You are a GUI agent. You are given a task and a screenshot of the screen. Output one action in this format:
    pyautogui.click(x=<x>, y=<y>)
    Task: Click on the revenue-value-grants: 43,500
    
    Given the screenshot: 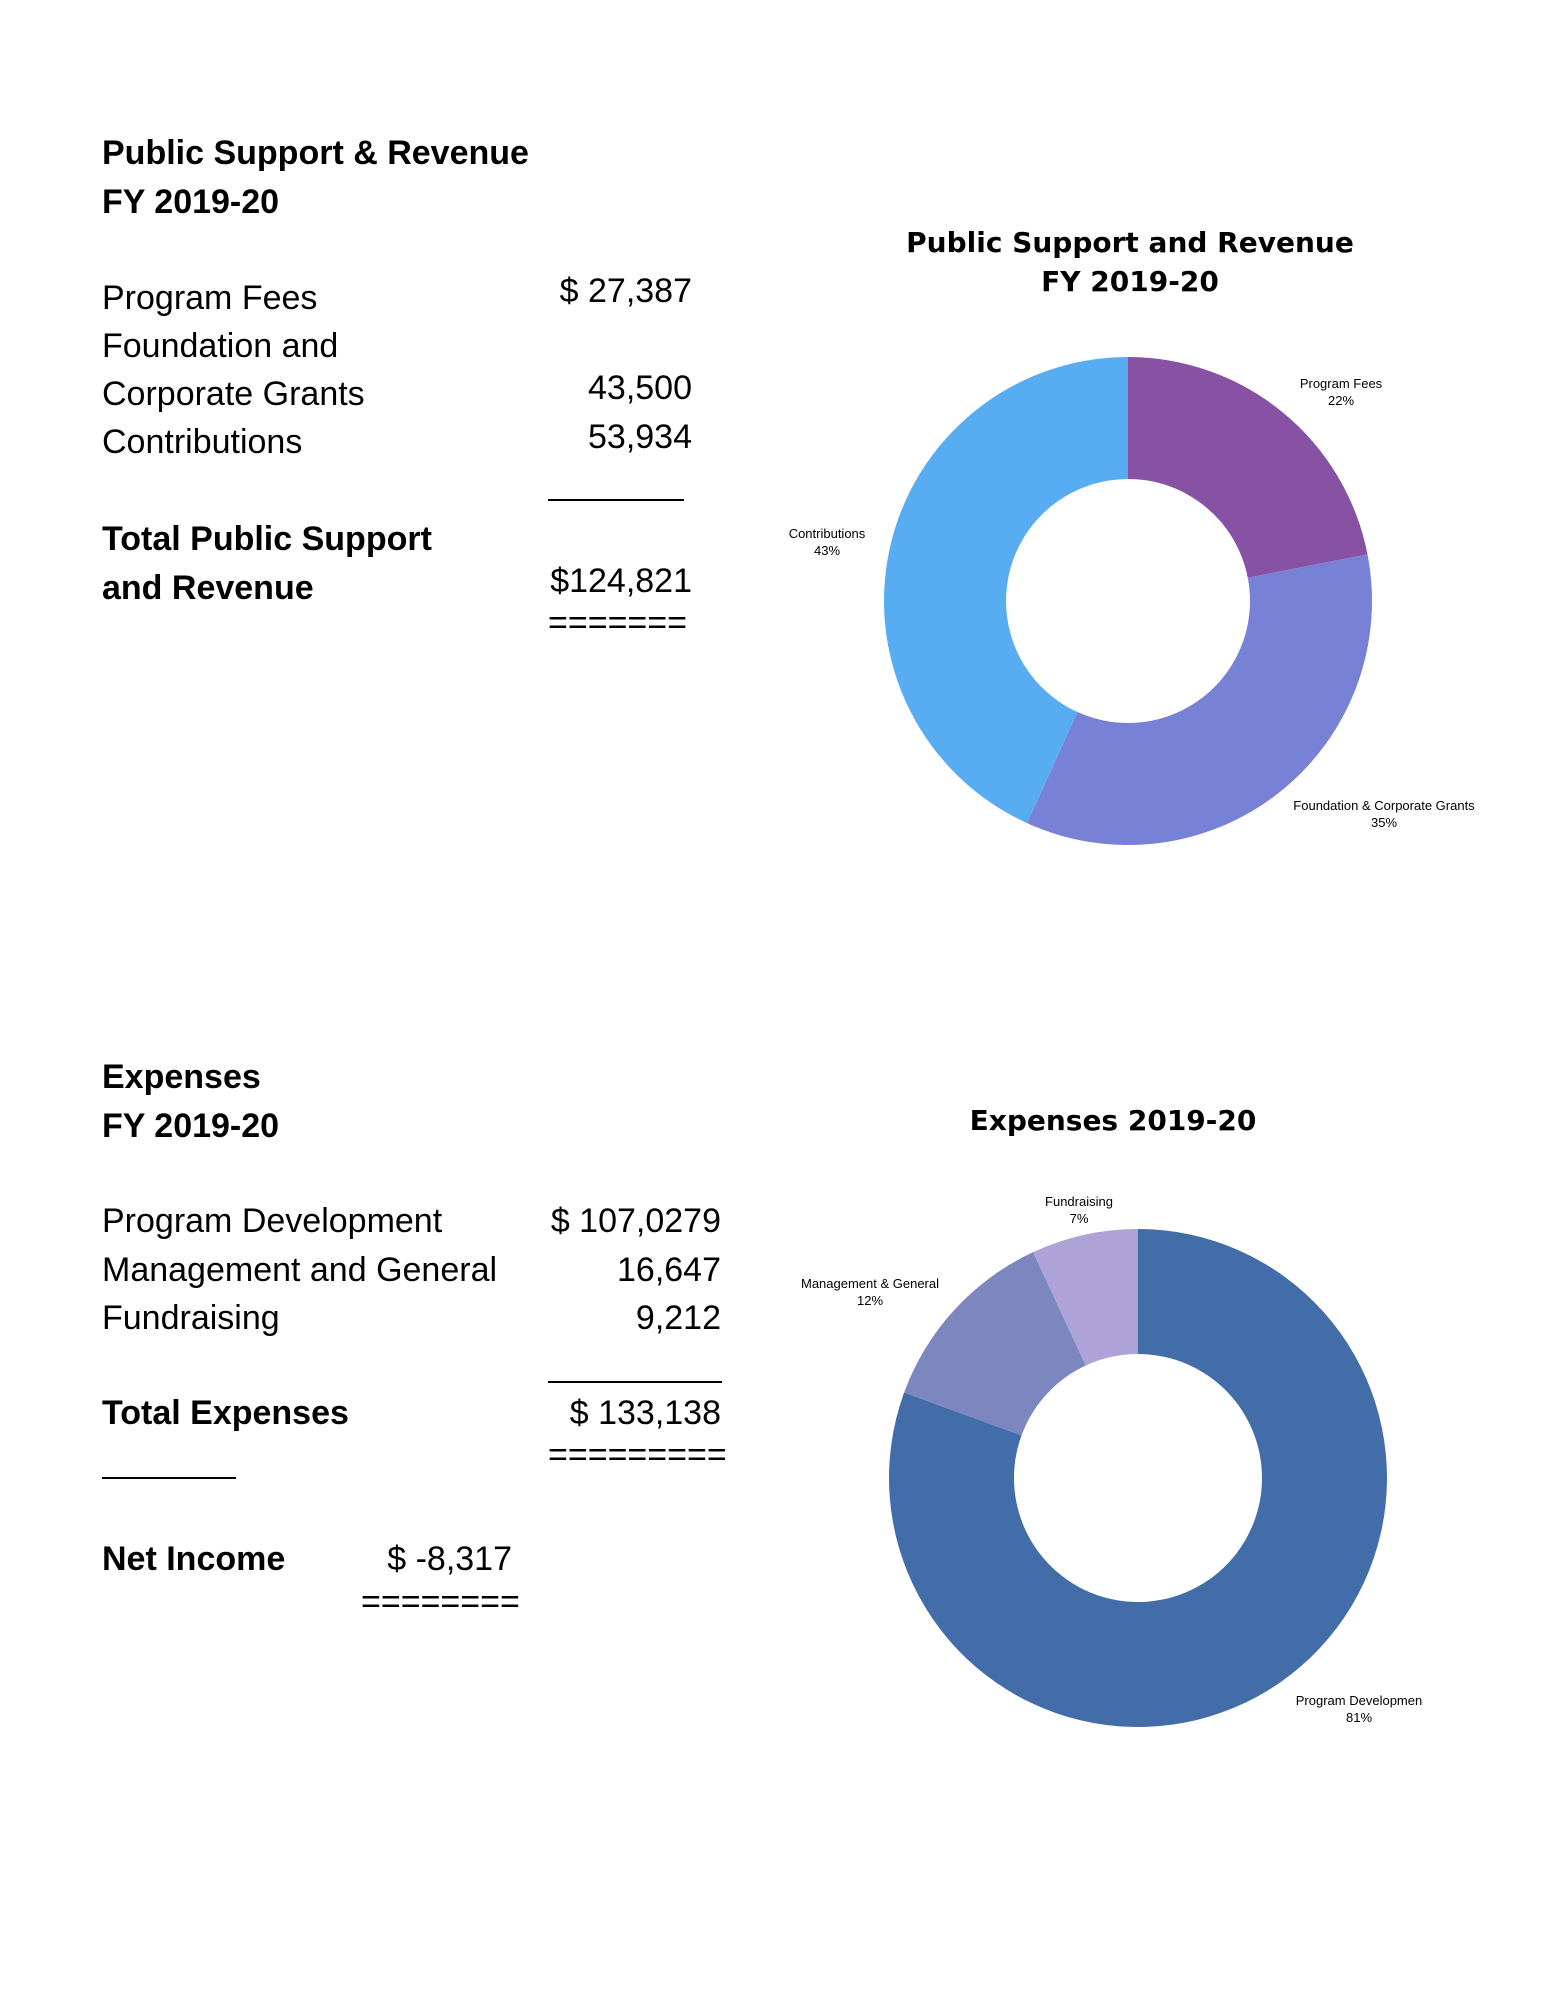 What is the action you would take?
    pyautogui.click(x=640, y=388)
    